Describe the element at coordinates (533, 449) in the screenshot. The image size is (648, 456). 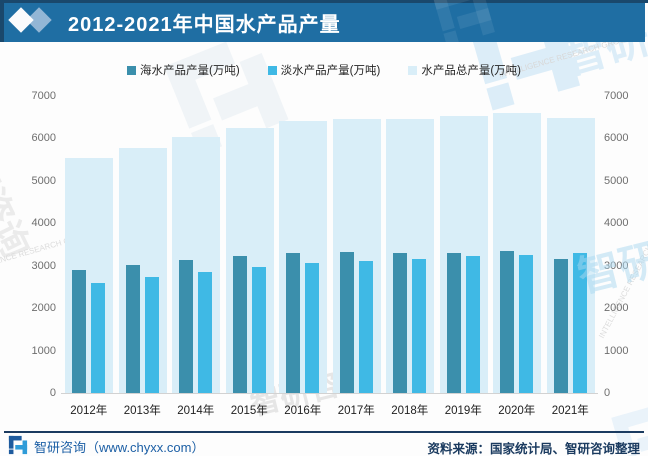
I see `footer-source: 资料来源：国家统计局、智研咨询整理` at that location.